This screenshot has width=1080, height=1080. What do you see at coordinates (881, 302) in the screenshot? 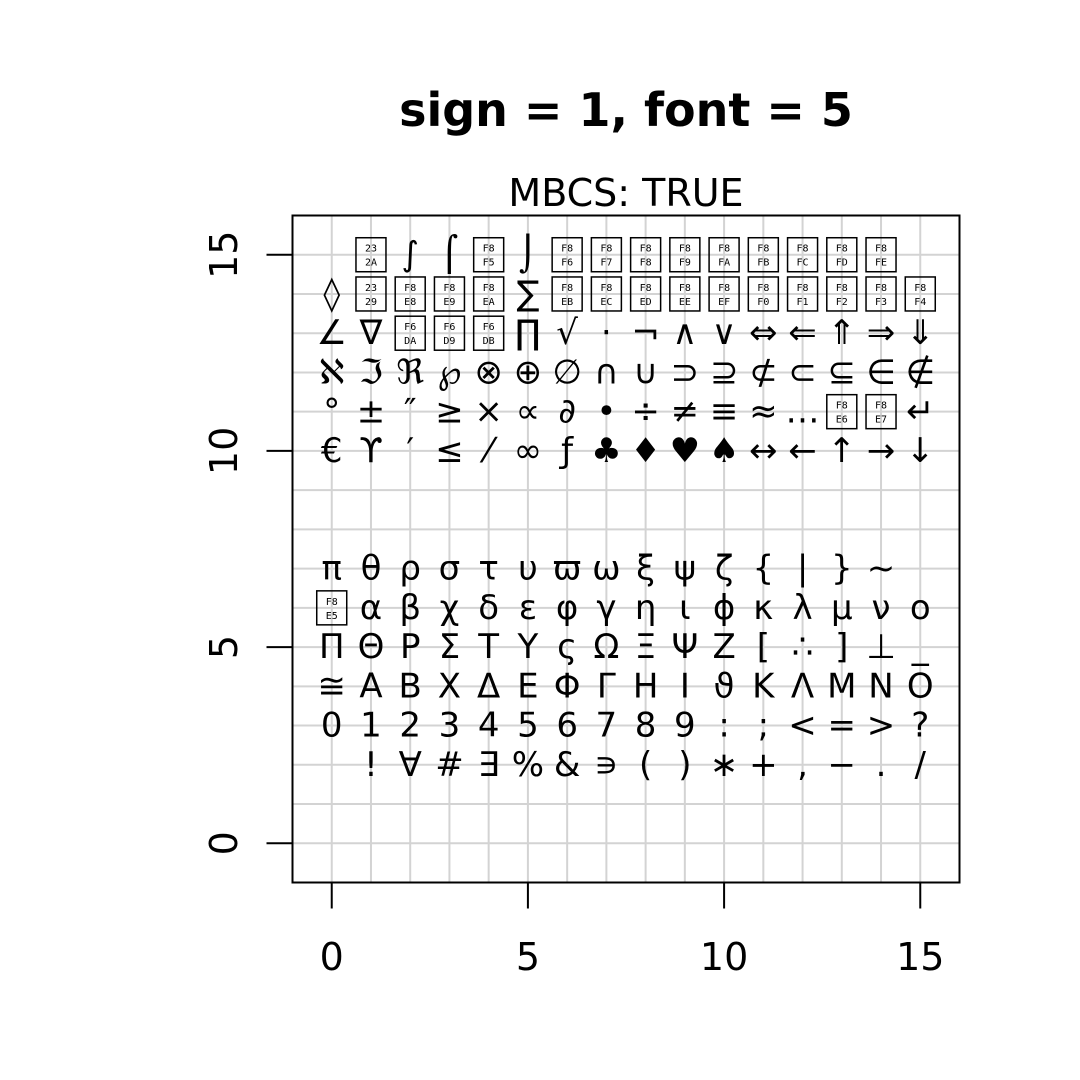
I see `missing-glyph-code-low: F3` at bounding box center [881, 302].